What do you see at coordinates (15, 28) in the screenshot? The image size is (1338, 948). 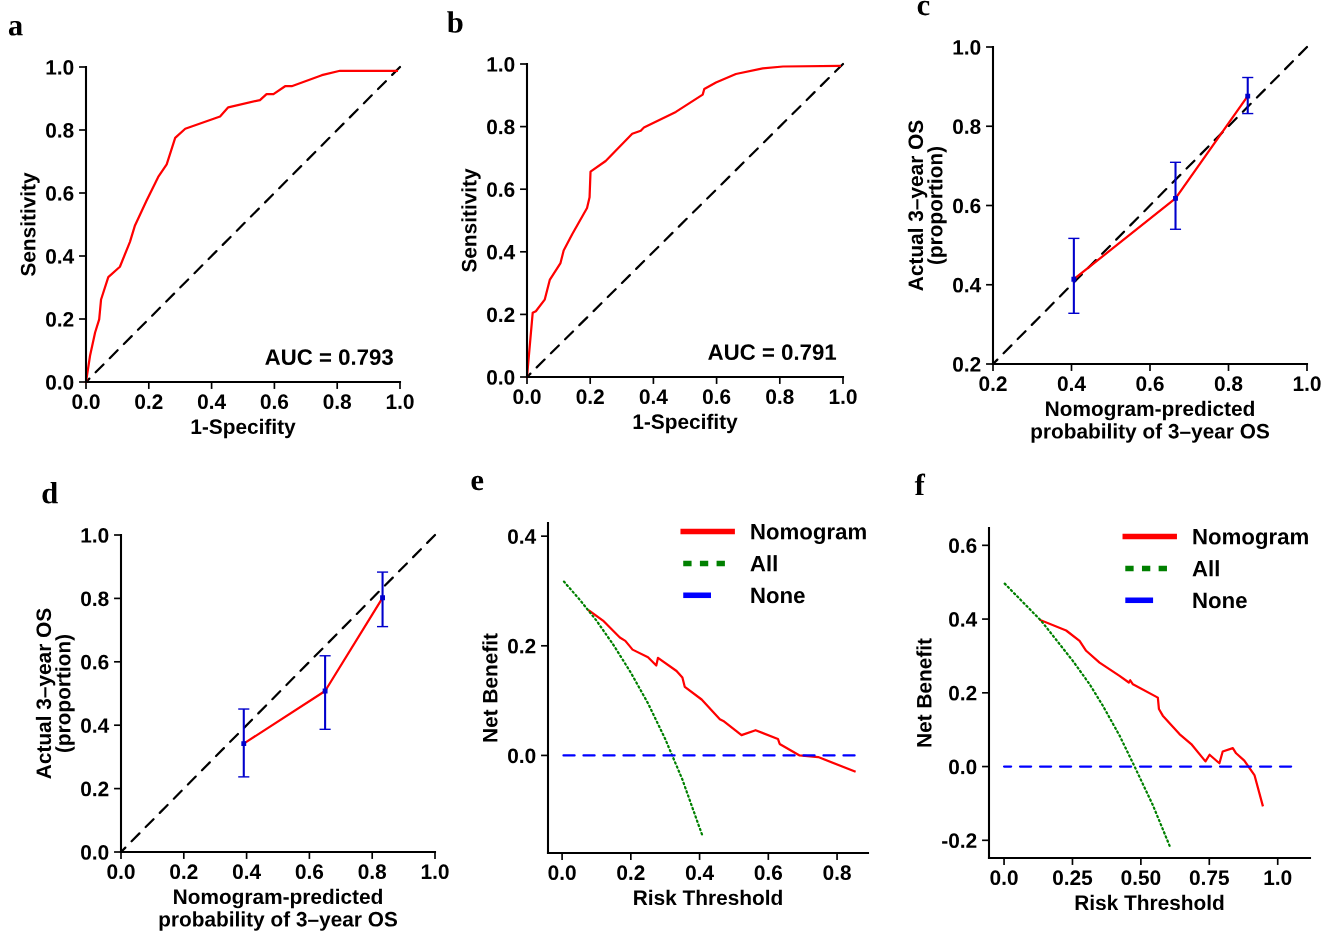 I see `chart-title: a` at bounding box center [15, 28].